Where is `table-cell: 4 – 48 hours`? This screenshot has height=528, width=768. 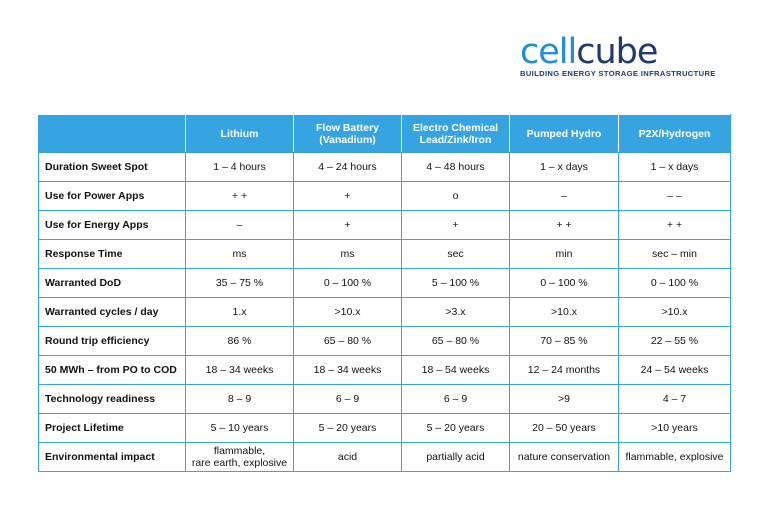
table-cell: 4 – 48 hours is located at coordinates (455, 167).